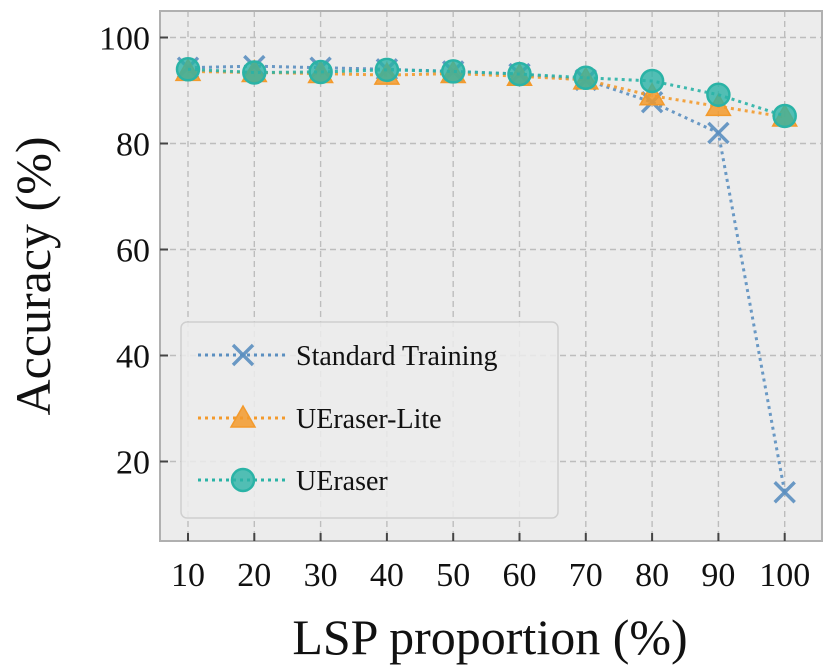 The height and width of the screenshot is (671, 832). Describe the element at coordinates (33, 276) in the screenshot. I see `y-axis-title: Accuracy (%)` at that location.